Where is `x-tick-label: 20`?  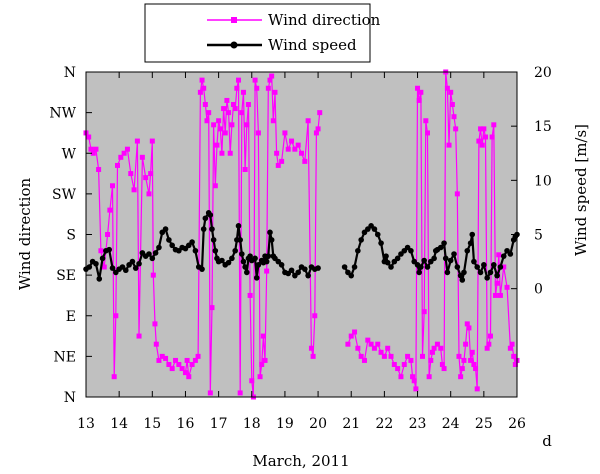 x-tick-label: 20 is located at coordinates (318, 424).